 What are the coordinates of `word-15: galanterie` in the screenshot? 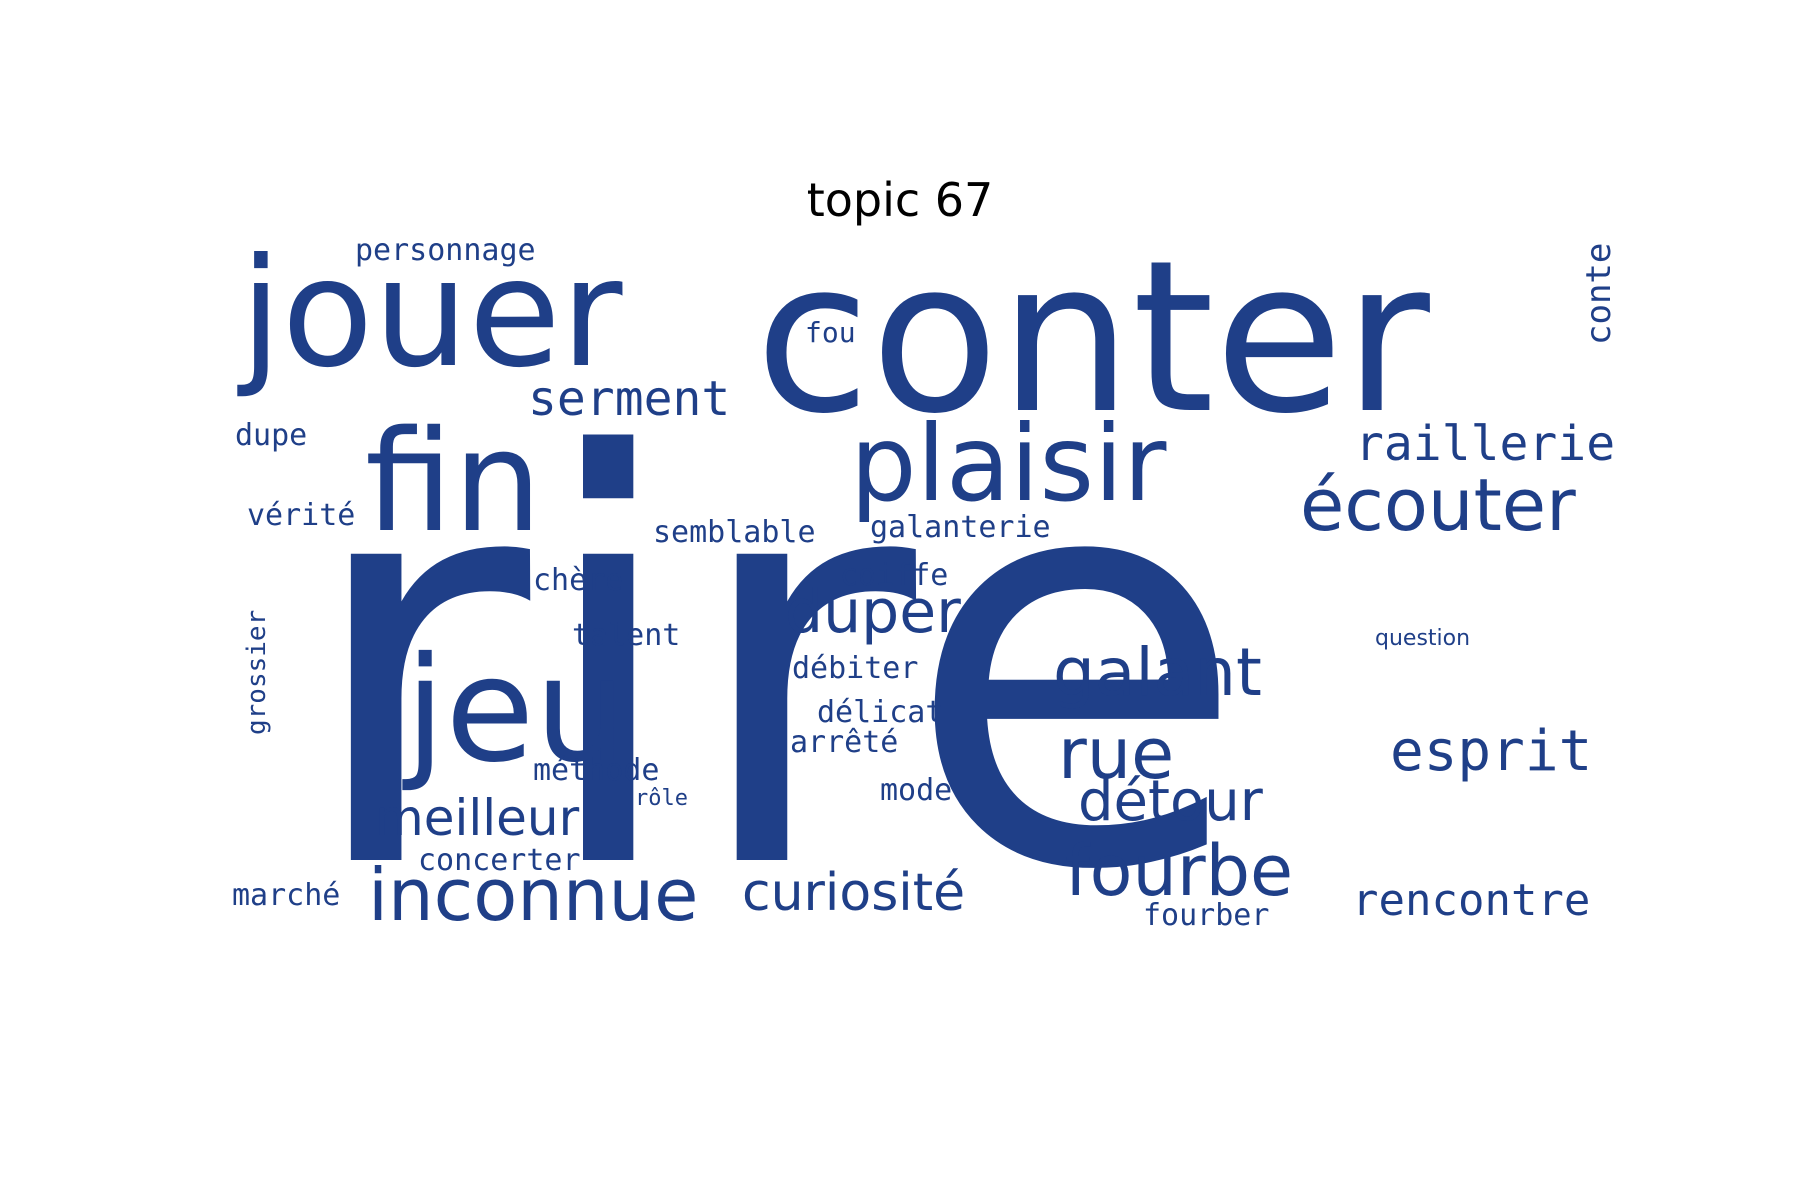 It's located at (960, 527).